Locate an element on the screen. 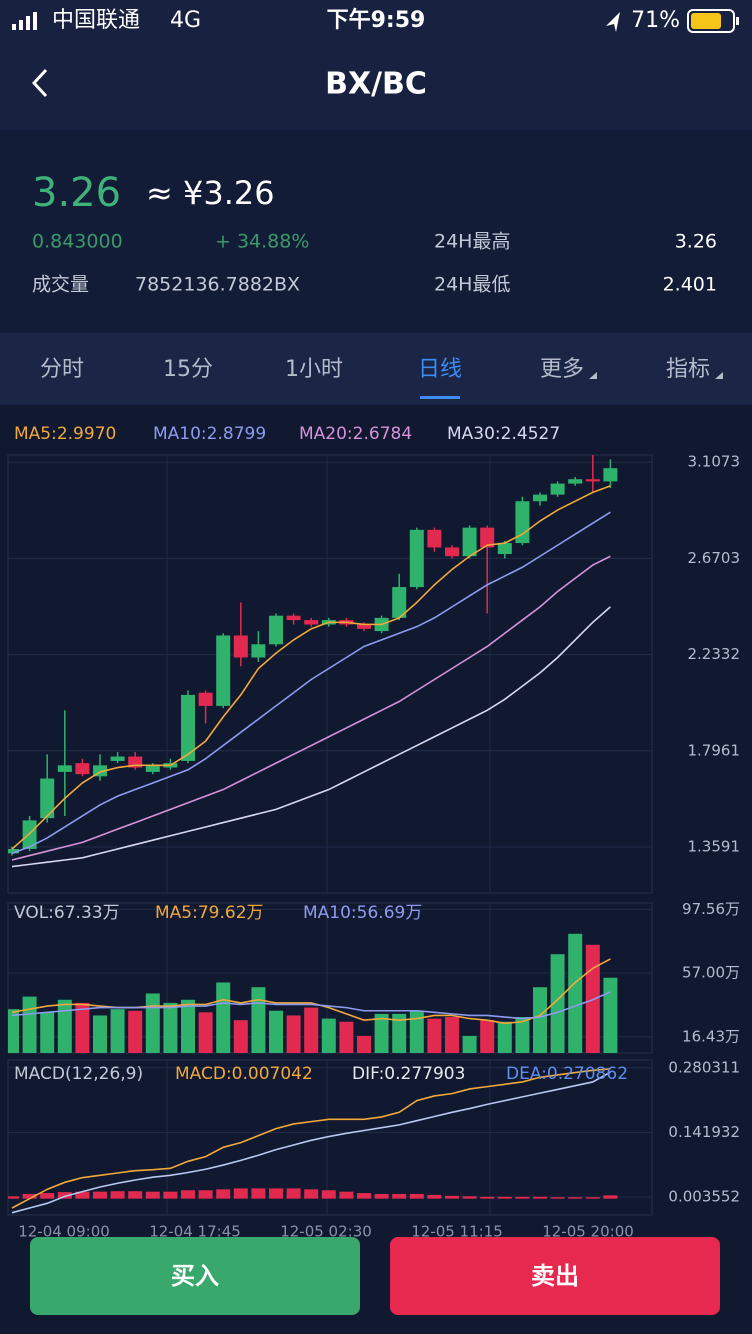  tab: 15分 is located at coordinates (188, 369).